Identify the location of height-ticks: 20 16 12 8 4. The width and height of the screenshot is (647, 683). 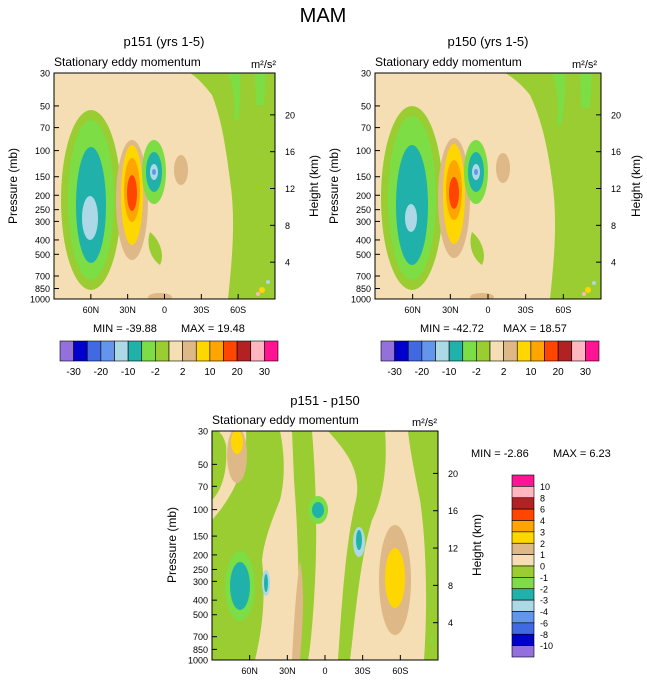
(282, 189).